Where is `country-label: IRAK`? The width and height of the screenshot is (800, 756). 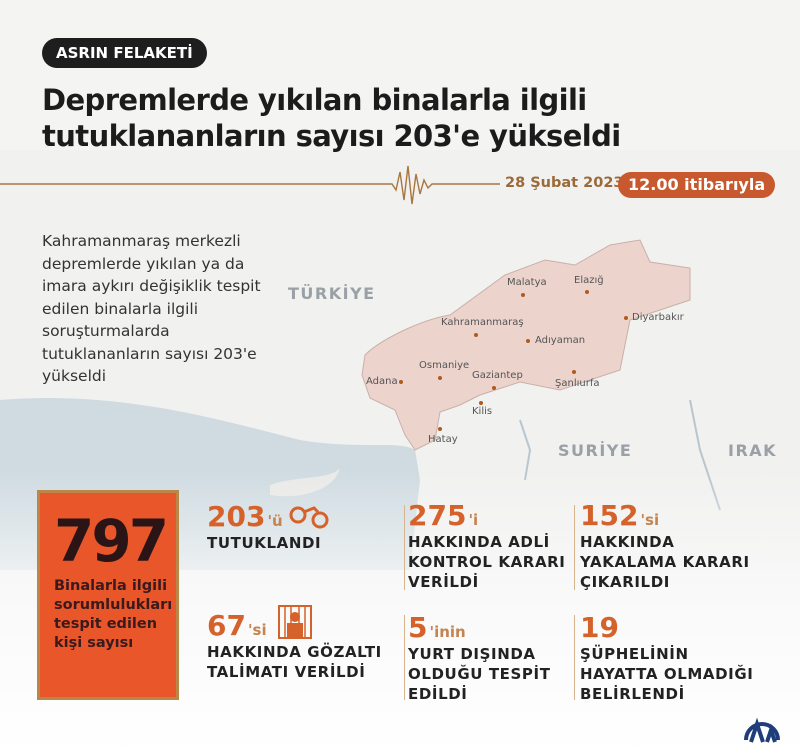 country-label: IRAK is located at coordinates (753, 450).